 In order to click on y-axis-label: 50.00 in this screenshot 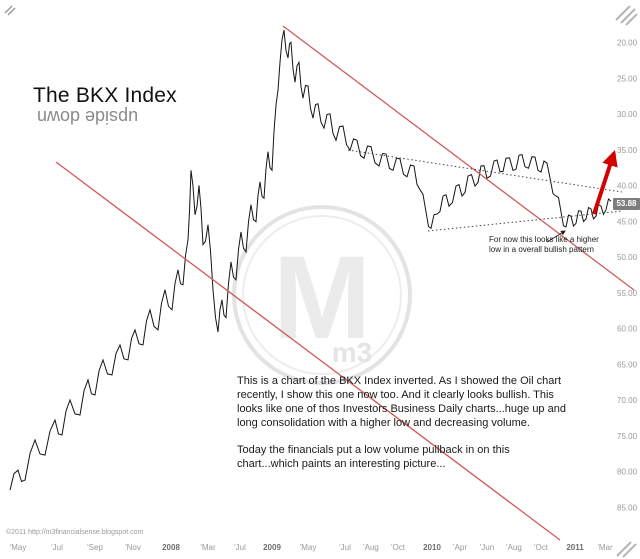, I will do `click(627, 257)`.